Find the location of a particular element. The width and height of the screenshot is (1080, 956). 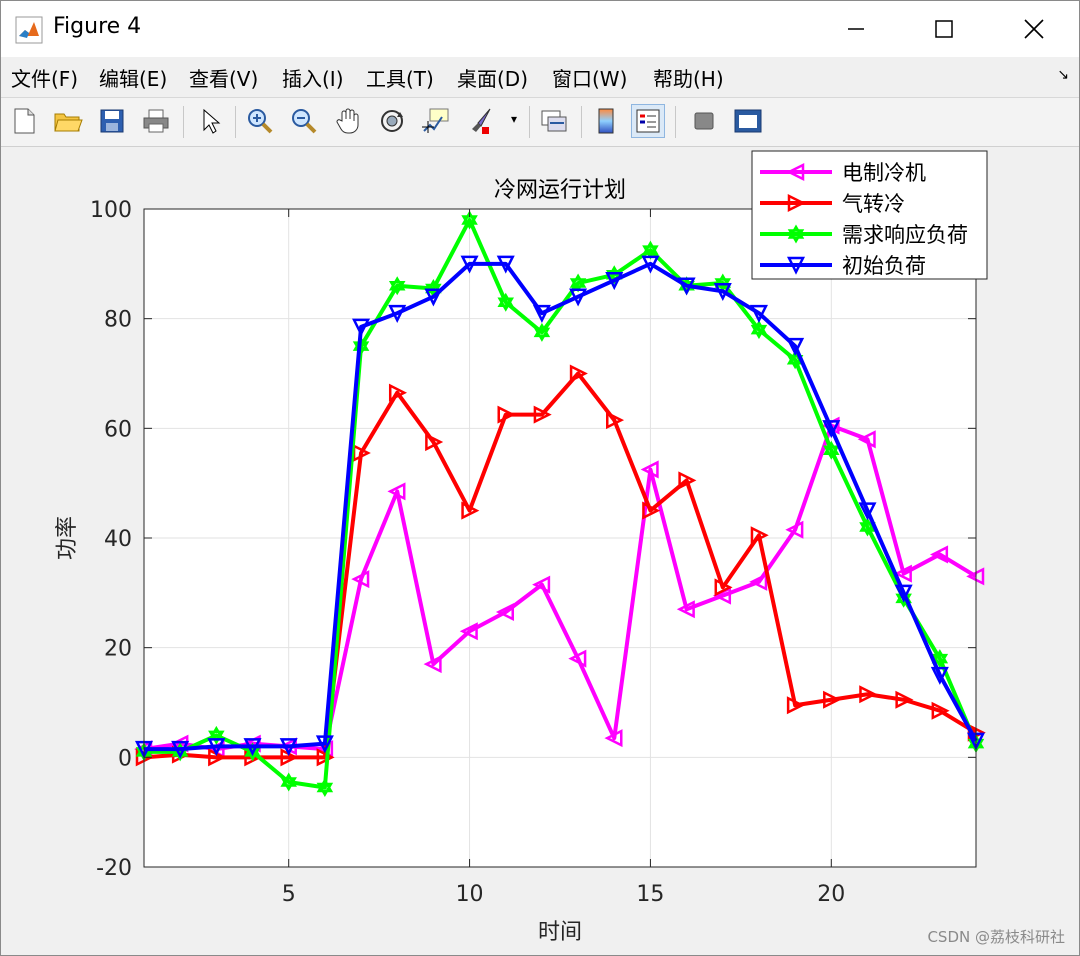

legend-item: 初始负荷 is located at coordinates (843, 266).